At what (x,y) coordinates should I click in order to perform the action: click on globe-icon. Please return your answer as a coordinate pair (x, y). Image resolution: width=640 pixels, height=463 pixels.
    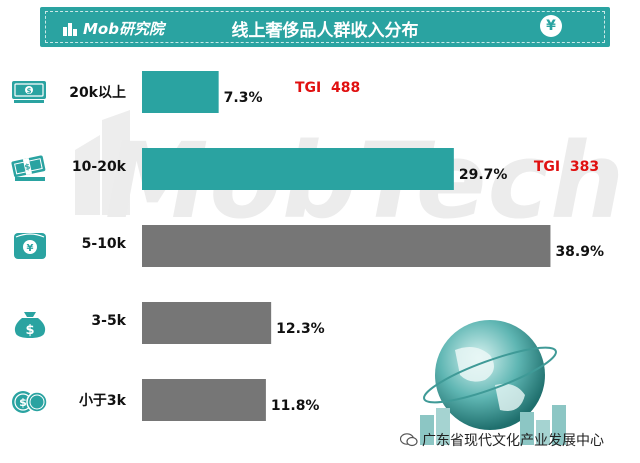
    Looking at the image, I should click on (493, 382).